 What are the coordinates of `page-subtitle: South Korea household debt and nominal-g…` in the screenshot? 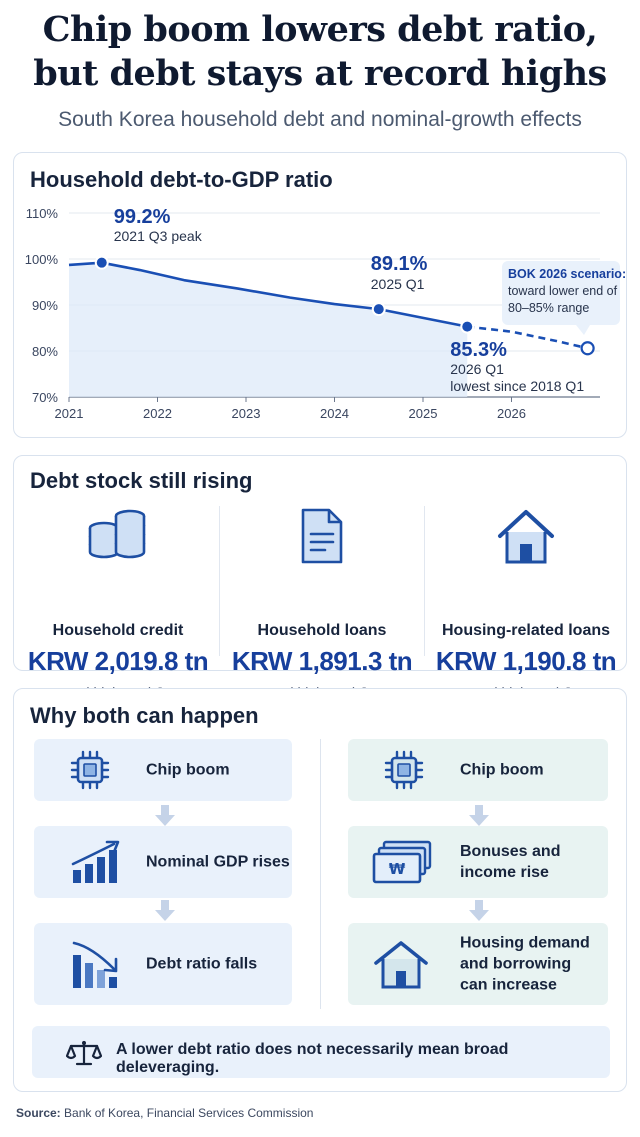 It's located at (320, 119).